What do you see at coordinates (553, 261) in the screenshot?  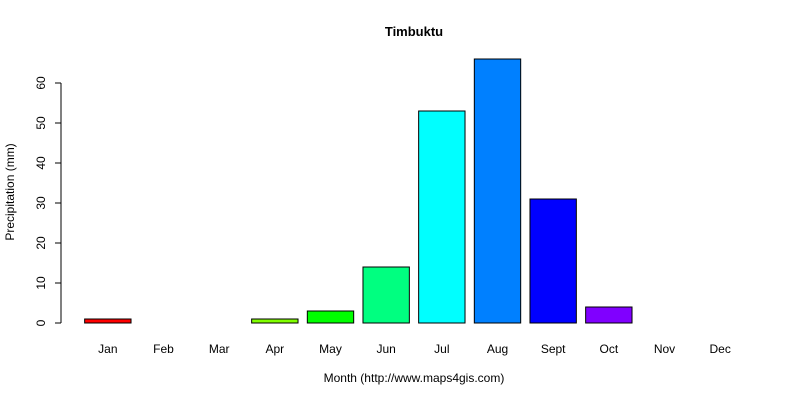 I see `bar-sept` at bounding box center [553, 261].